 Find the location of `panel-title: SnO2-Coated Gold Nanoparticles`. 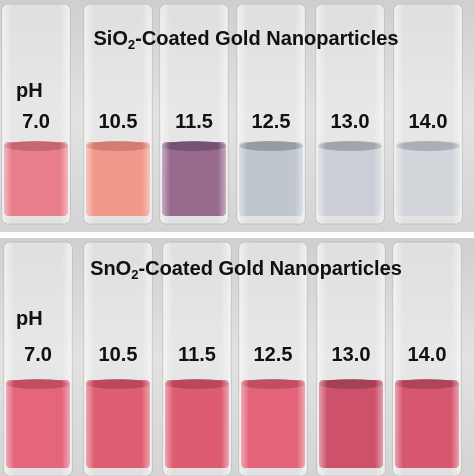

panel-title: SnO2-Coated Gold Nanoparticles is located at coordinates (246, 270).